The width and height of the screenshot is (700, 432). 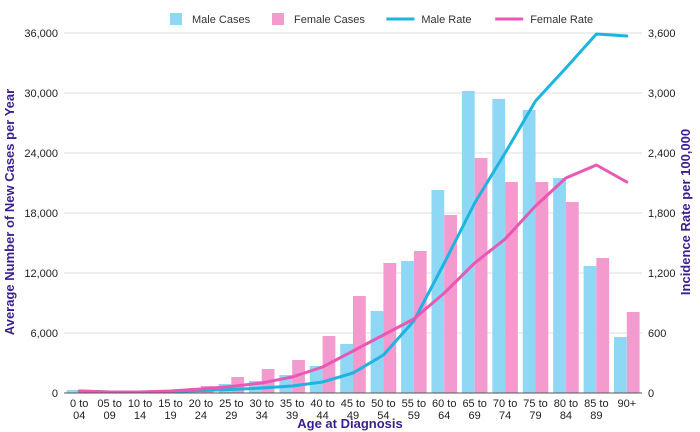 I want to click on male-rate-legend-label: Male Rate, so click(x=446, y=20).